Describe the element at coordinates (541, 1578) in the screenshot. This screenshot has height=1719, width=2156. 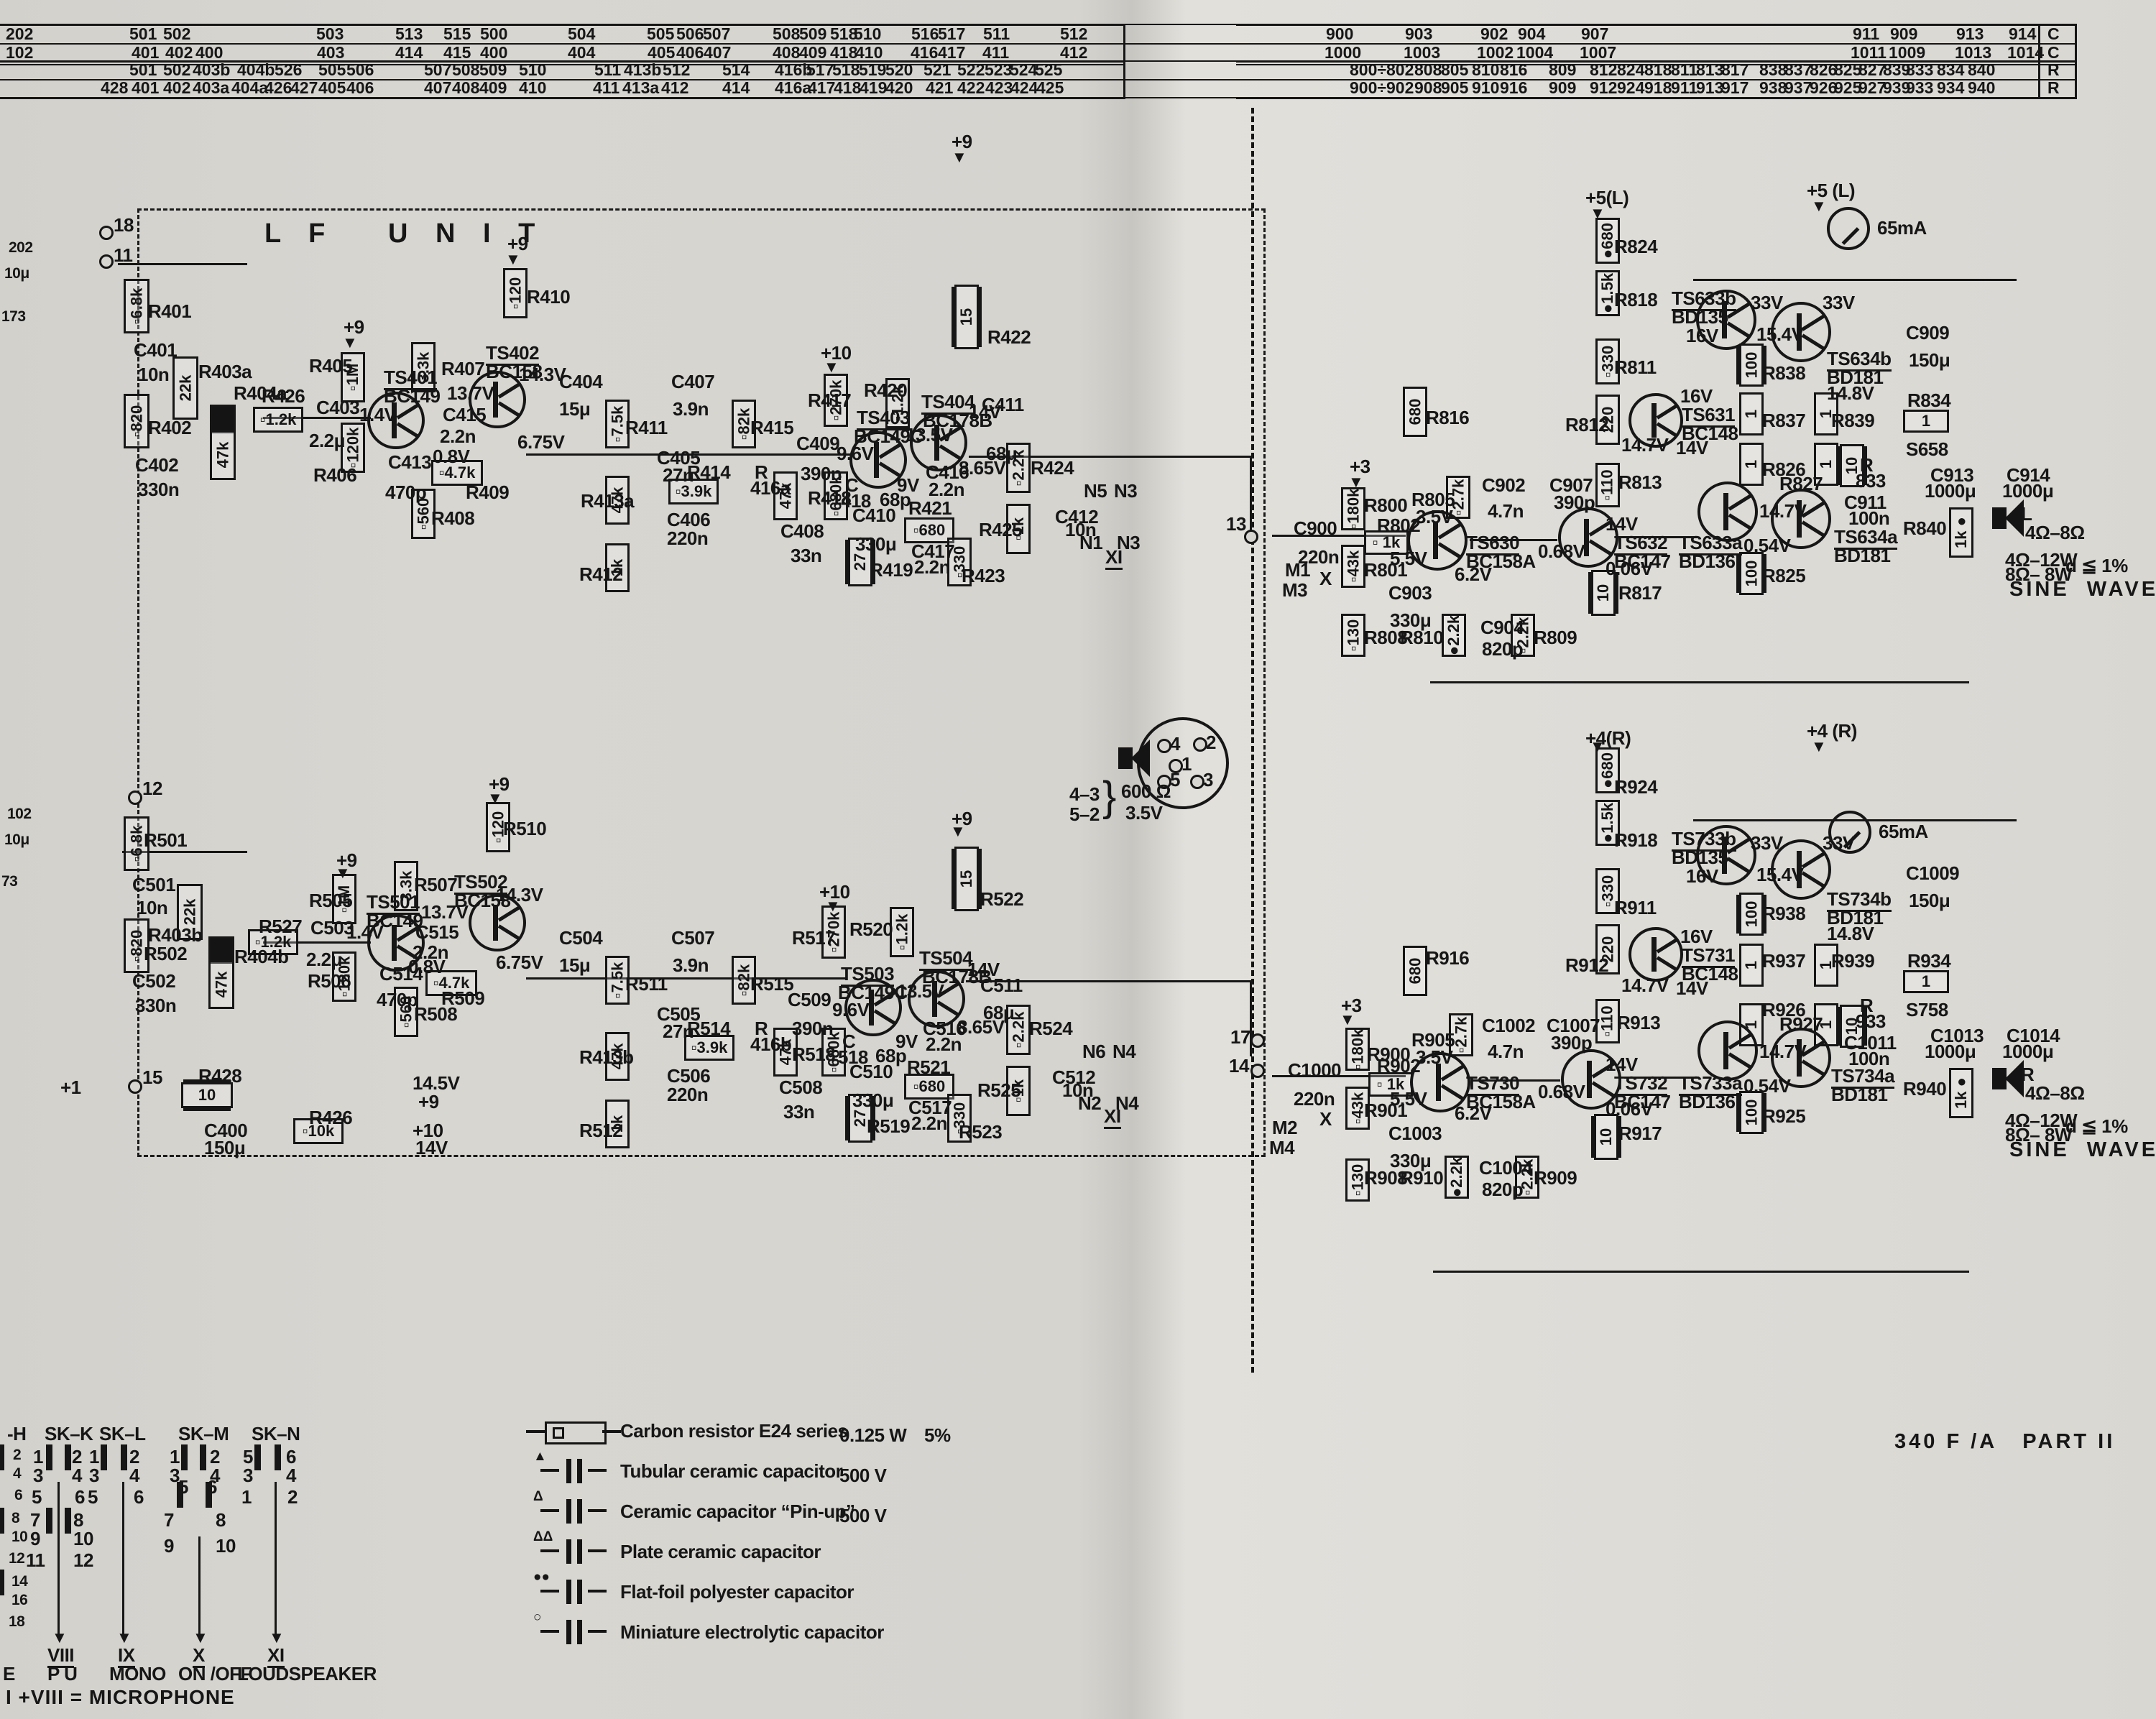
I see `legend-cap-marker: ●●` at that location.